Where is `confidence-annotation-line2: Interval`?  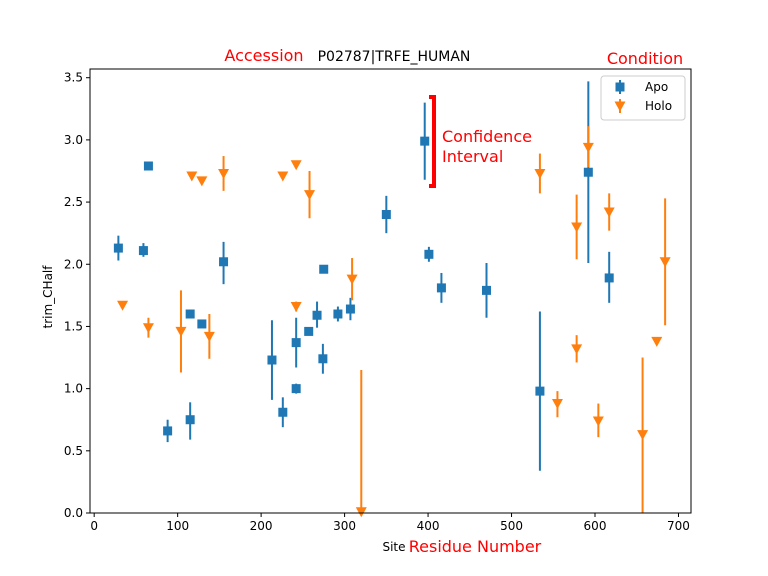
confidence-annotation-line2: Interval is located at coordinates (472, 156).